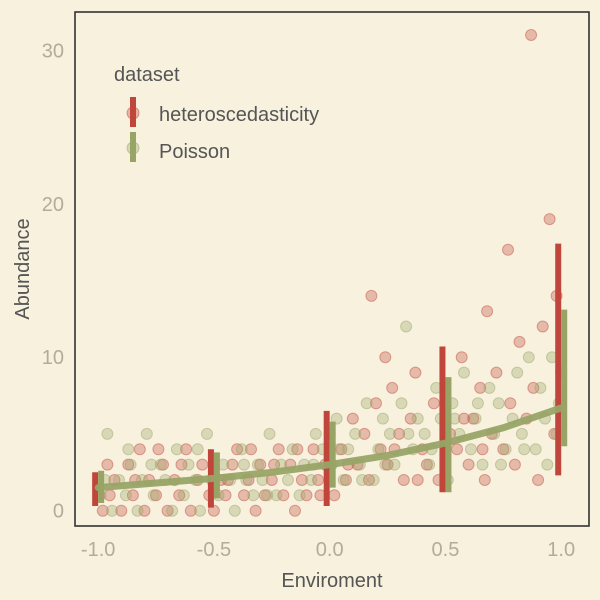 The width and height of the screenshot is (600, 600). I want to click on y-tick-label: 0, so click(58, 512).